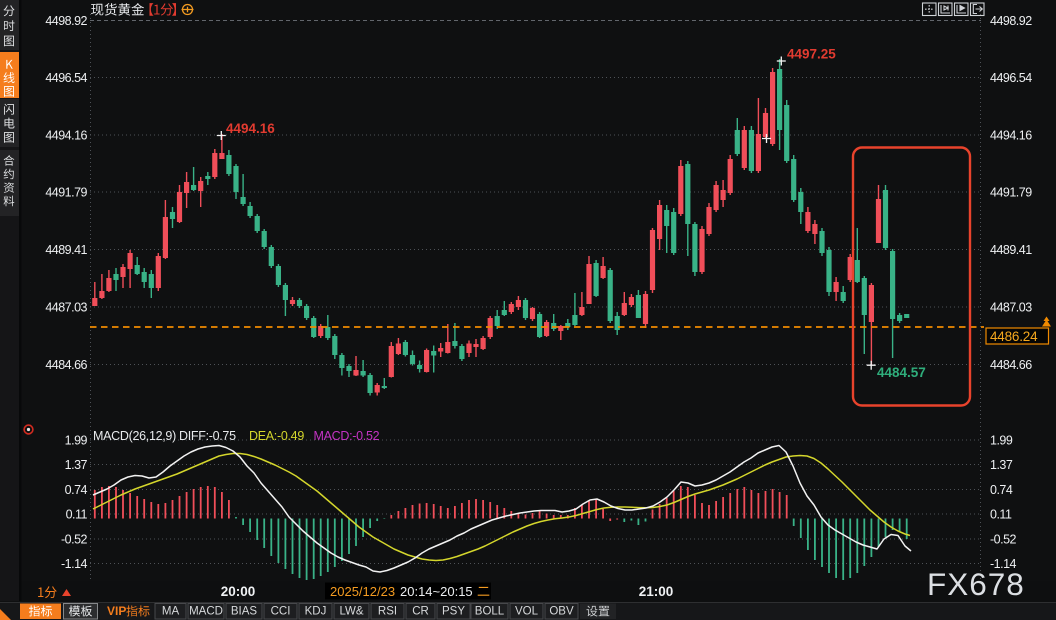 This screenshot has width=1056, height=620. Describe the element at coordinates (976, 584) in the screenshot. I see `svg-text: FX678` at that location.